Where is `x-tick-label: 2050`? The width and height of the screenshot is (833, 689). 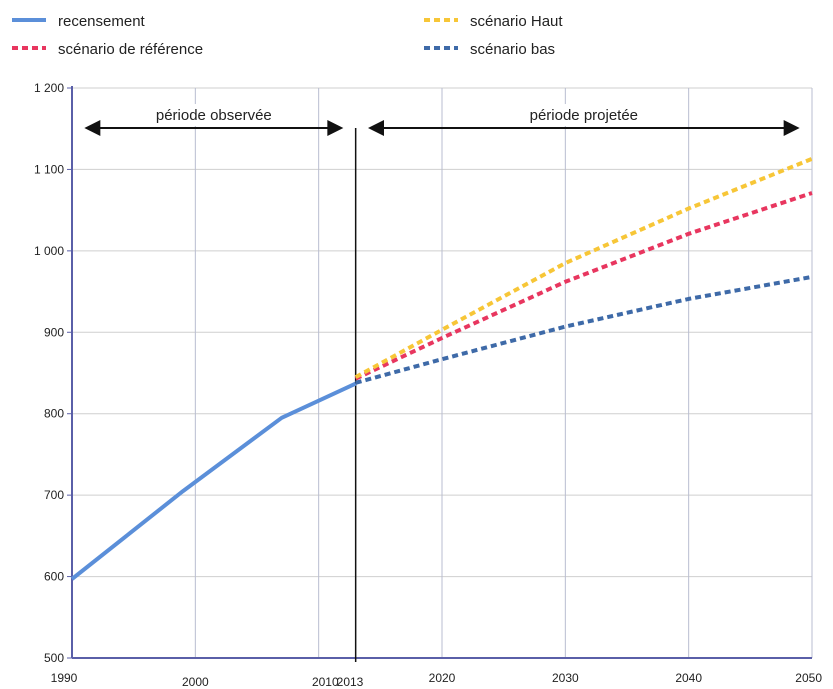 x-tick-label: 2050 is located at coordinates (808, 678).